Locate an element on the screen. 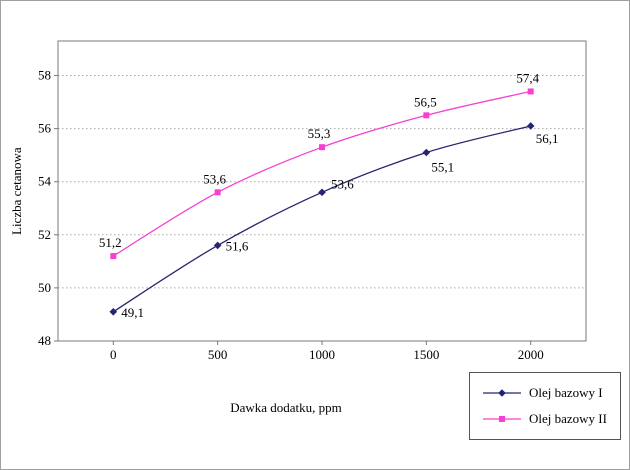 The height and width of the screenshot is (470, 630). y-tick-label: 50 is located at coordinates (44, 287).